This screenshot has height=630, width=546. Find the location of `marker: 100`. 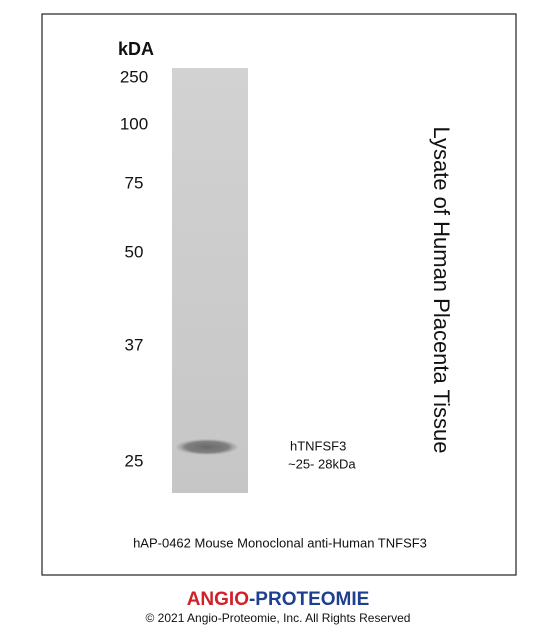

marker: 100 is located at coordinates (134, 123).